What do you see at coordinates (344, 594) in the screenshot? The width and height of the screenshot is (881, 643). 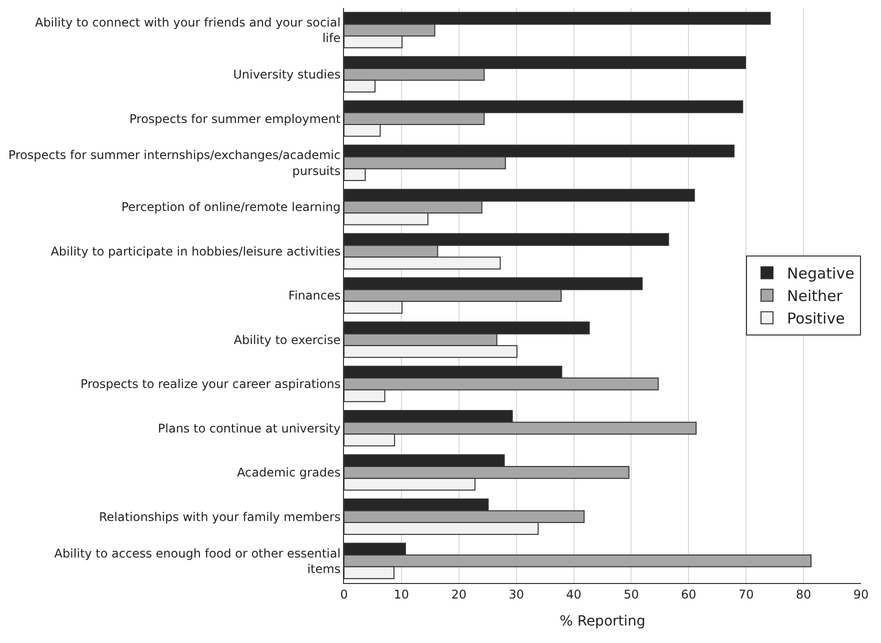 I see `x-tick-label: 0` at bounding box center [344, 594].